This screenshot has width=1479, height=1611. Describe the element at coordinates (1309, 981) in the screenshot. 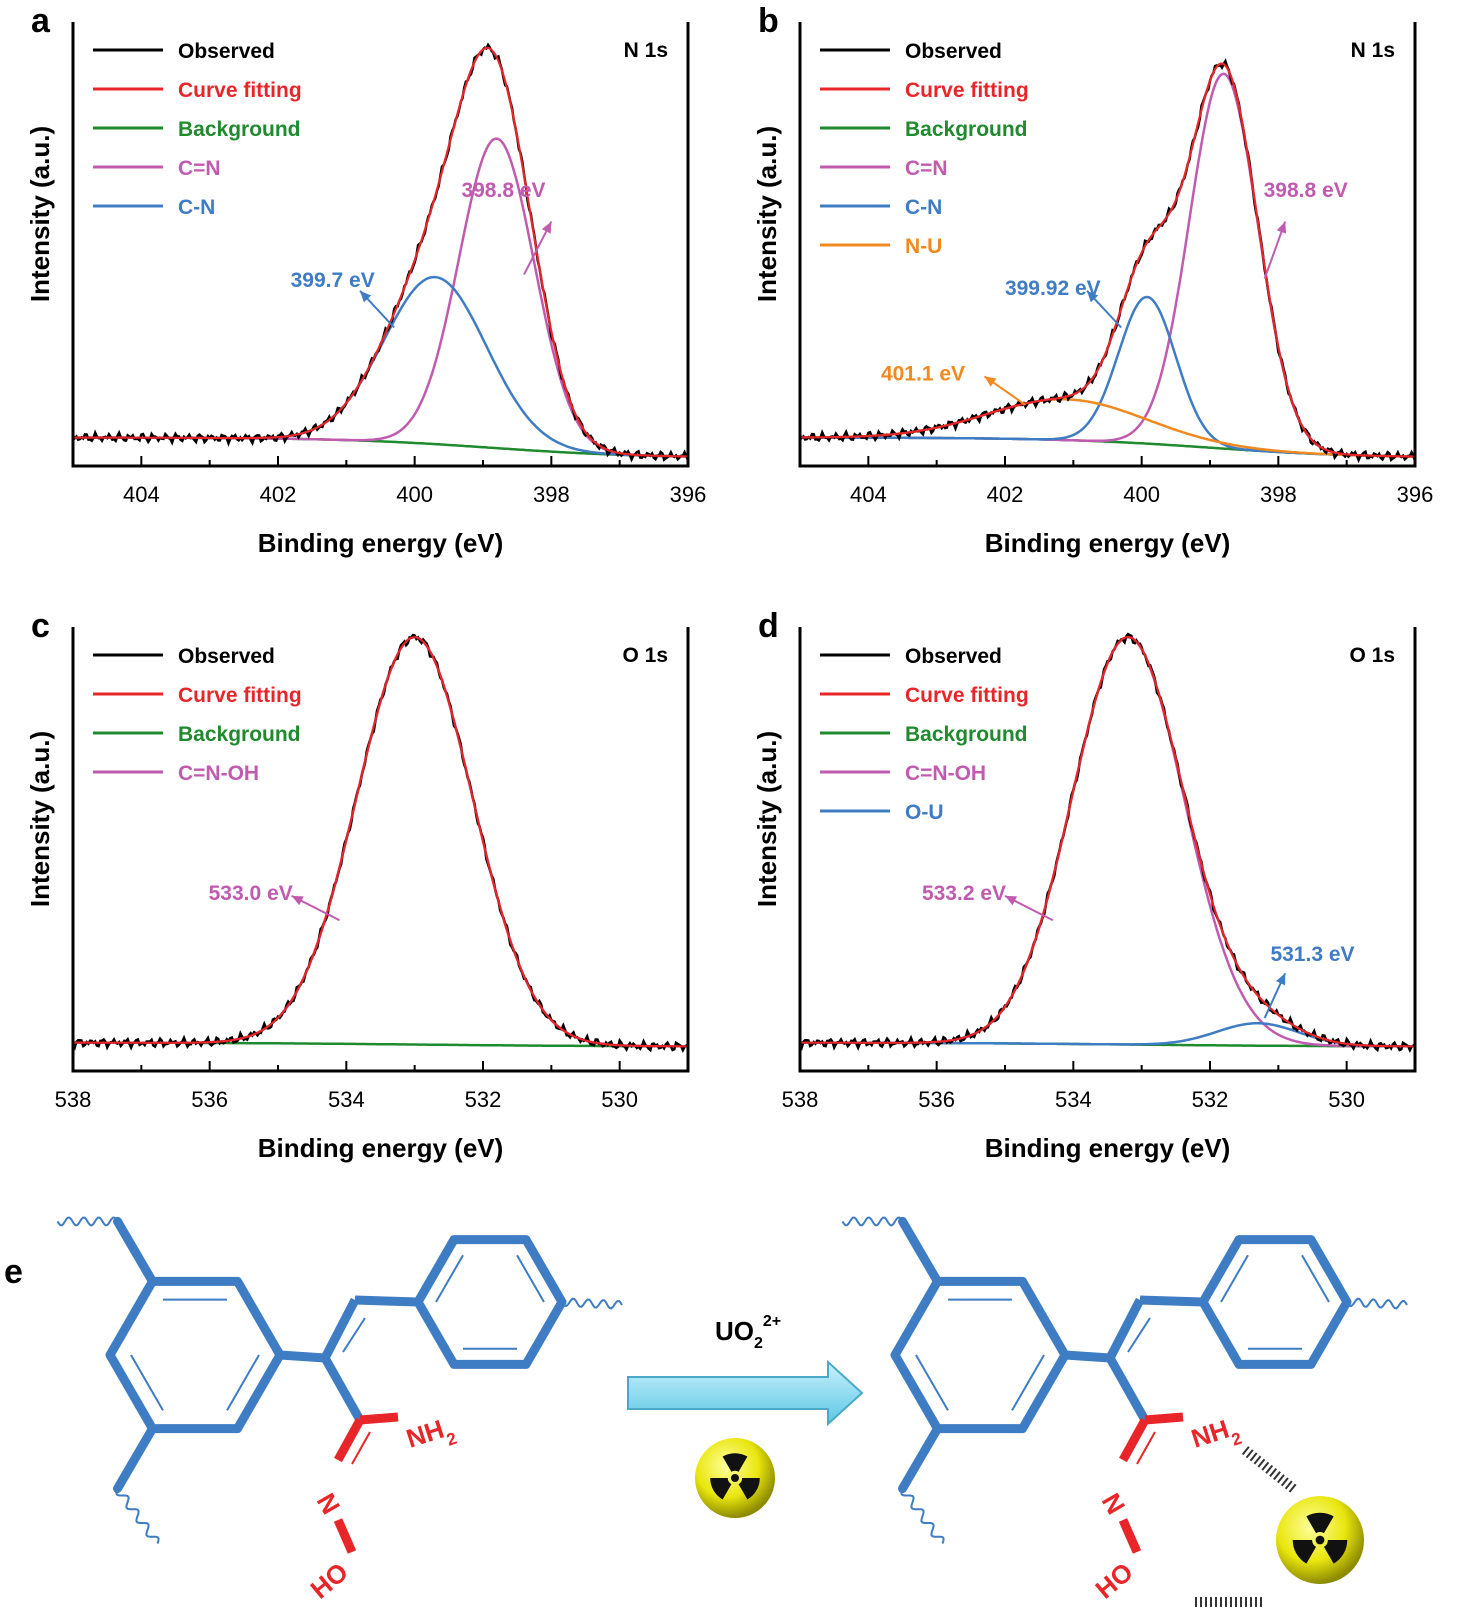

I see `peak-annotation: 531.3 eV` at that location.